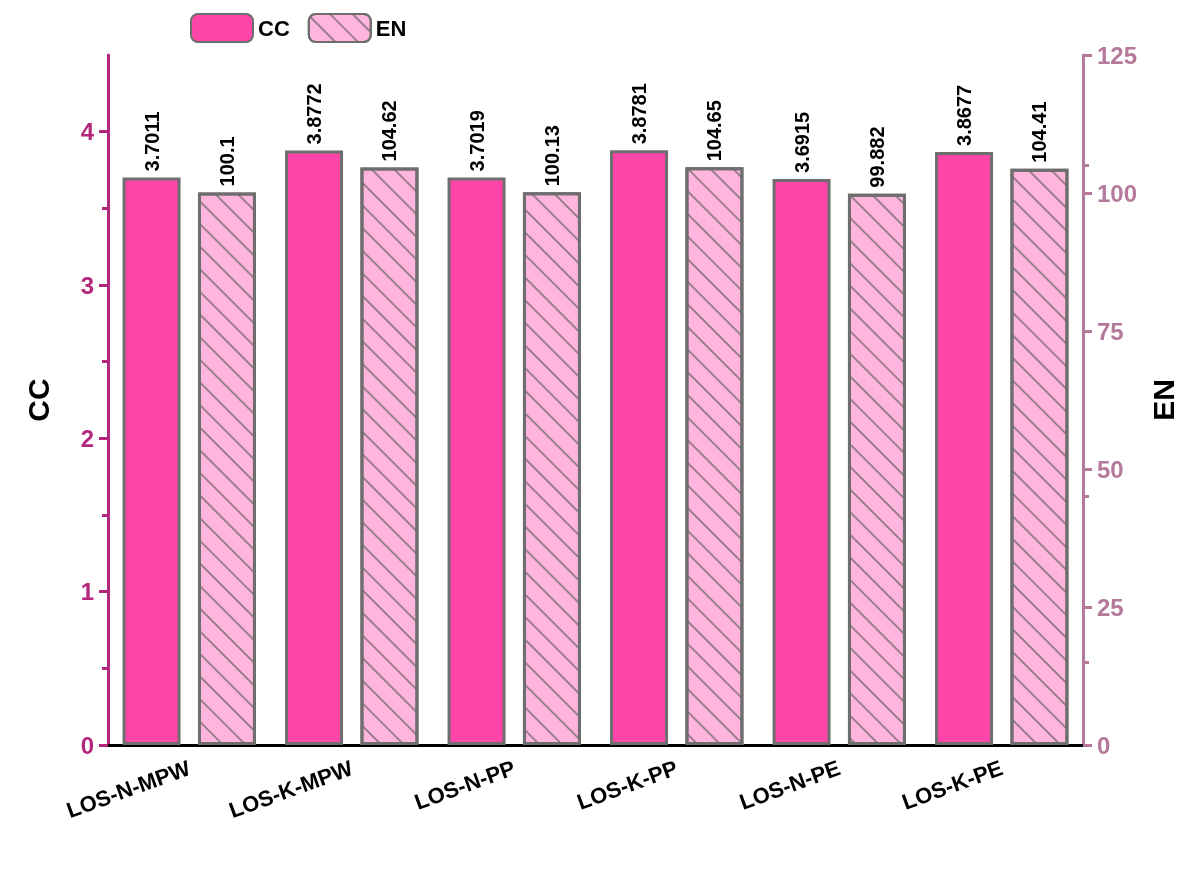 The image size is (1195, 882). Describe the element at coordinates (314, 114) in the screenshot. I see `data-label: 3.8772` at that location.